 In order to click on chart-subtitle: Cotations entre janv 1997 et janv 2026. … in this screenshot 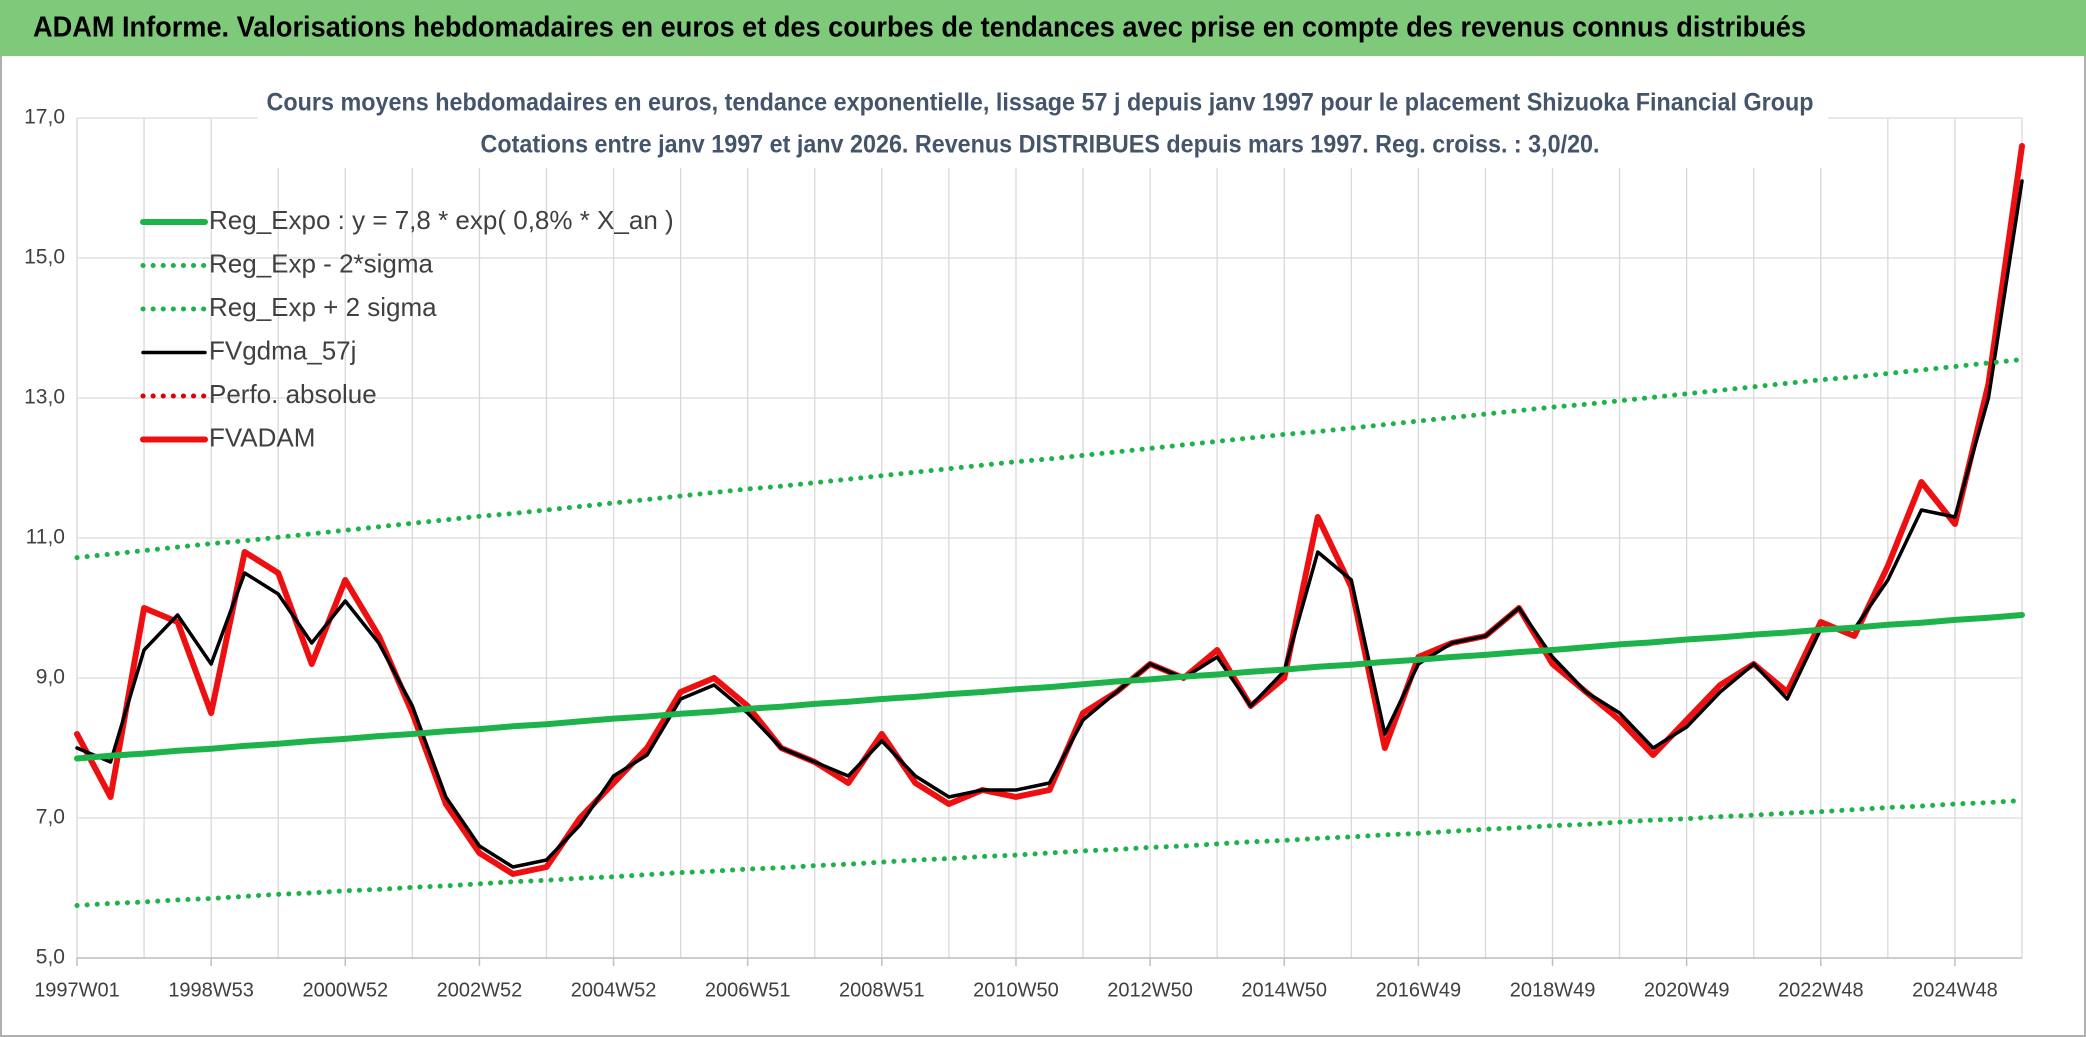, I will do `click(1040, 145)`.